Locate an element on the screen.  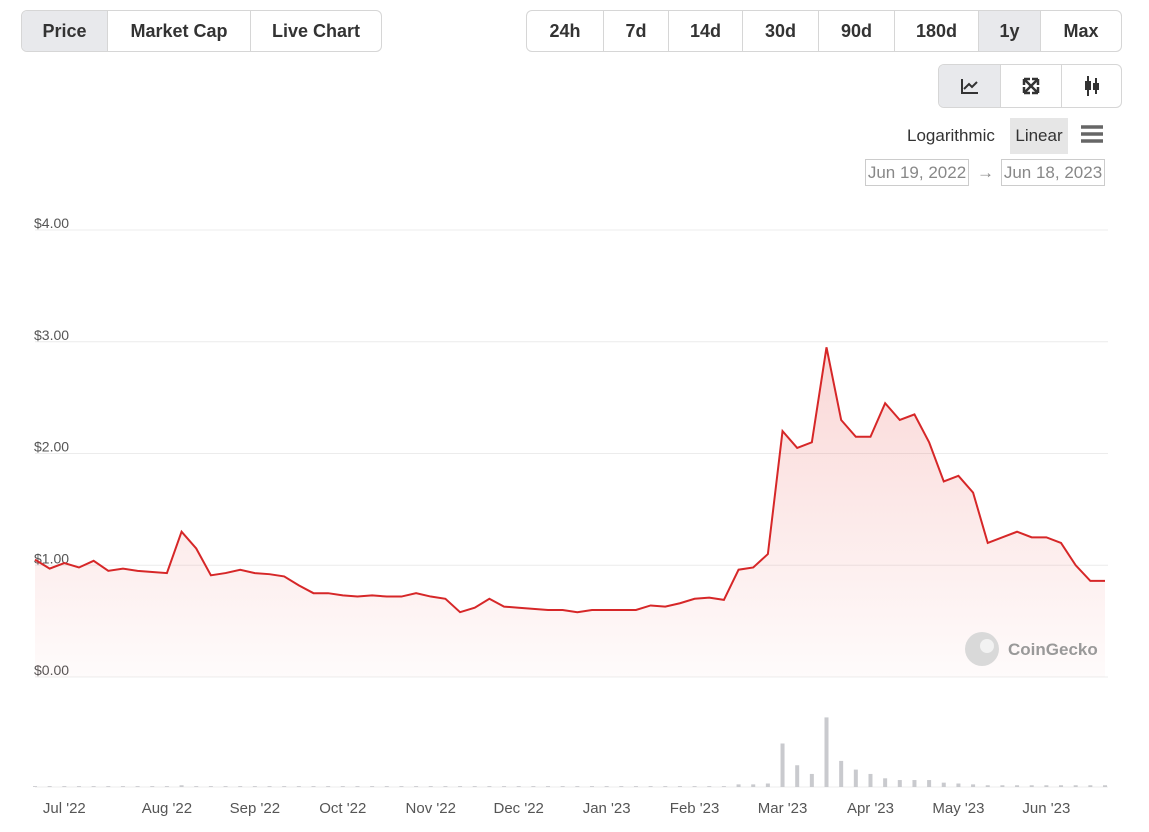
range-button: 180d is located at coordinates (937, 31).